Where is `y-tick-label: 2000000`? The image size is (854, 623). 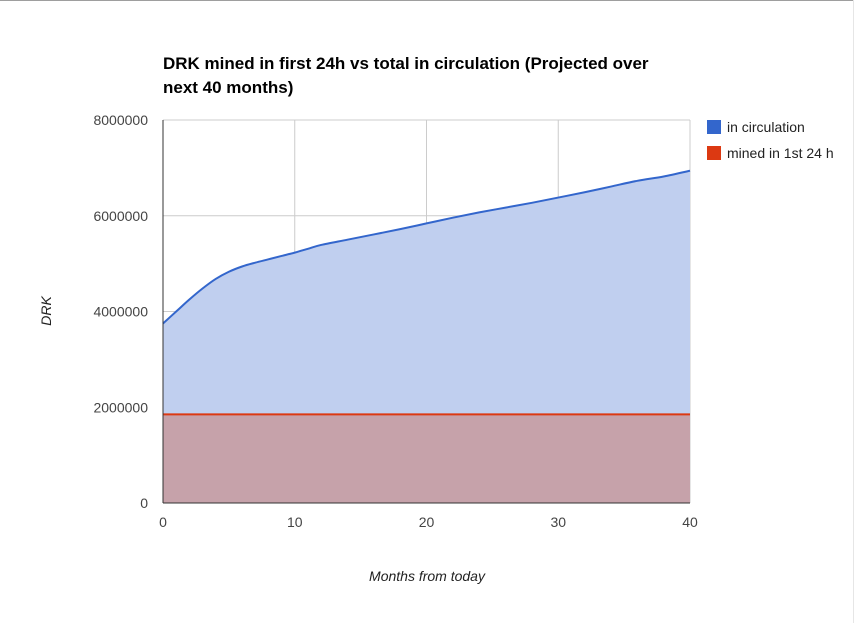
y-tick-label: 2000000 is located at coordinates (120, 407).